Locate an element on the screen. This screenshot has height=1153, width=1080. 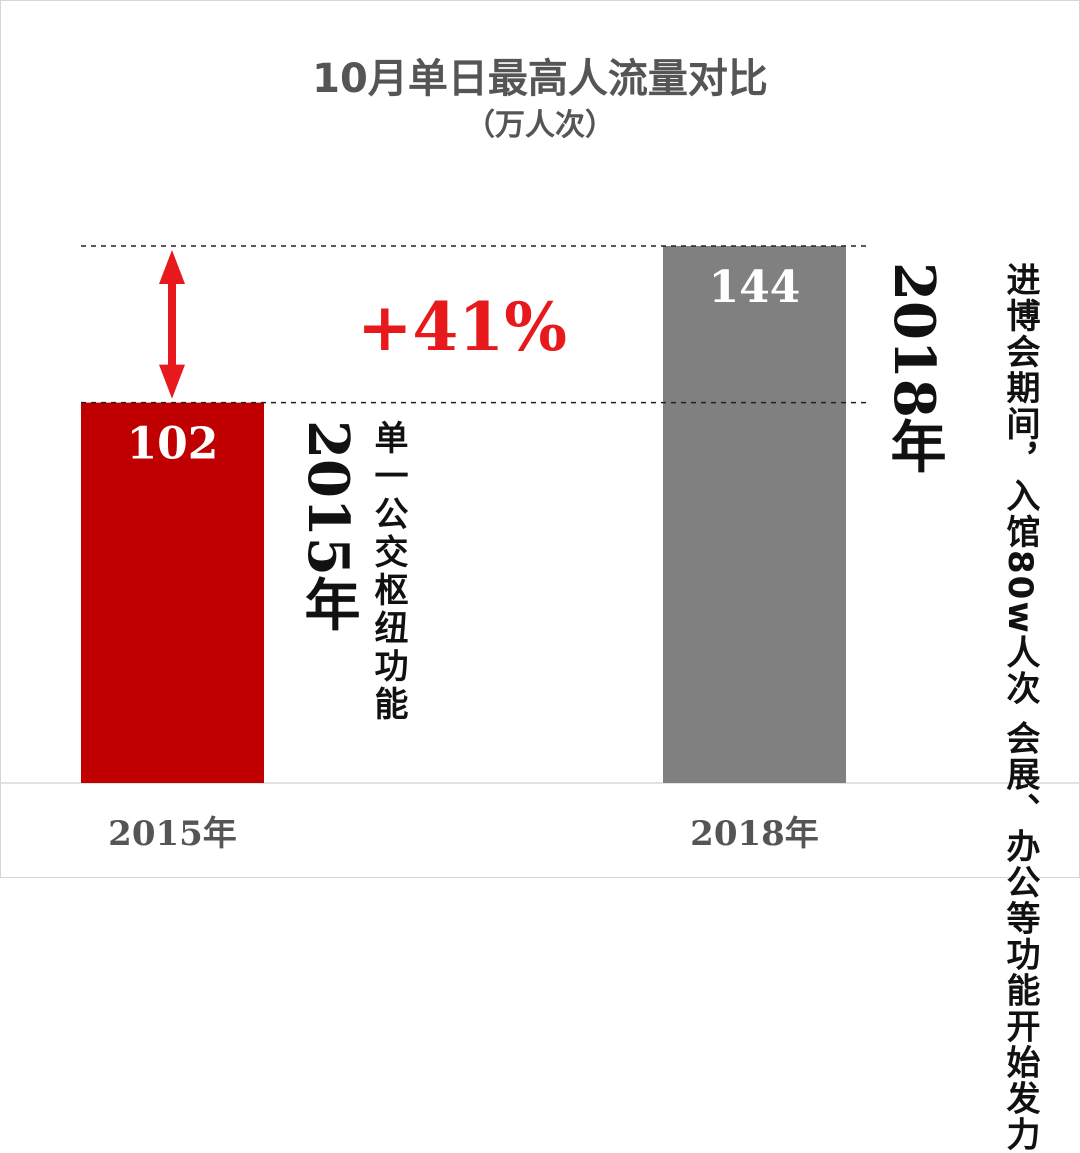
x-tick-label-0: 2015年 is located at coordinates (172, 834).